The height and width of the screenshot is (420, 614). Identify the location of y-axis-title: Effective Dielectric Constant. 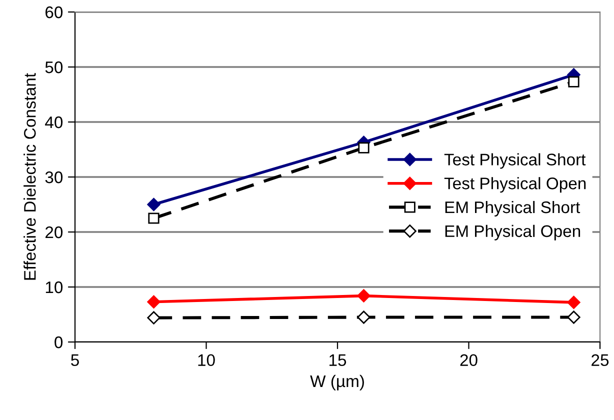
(30, 176).